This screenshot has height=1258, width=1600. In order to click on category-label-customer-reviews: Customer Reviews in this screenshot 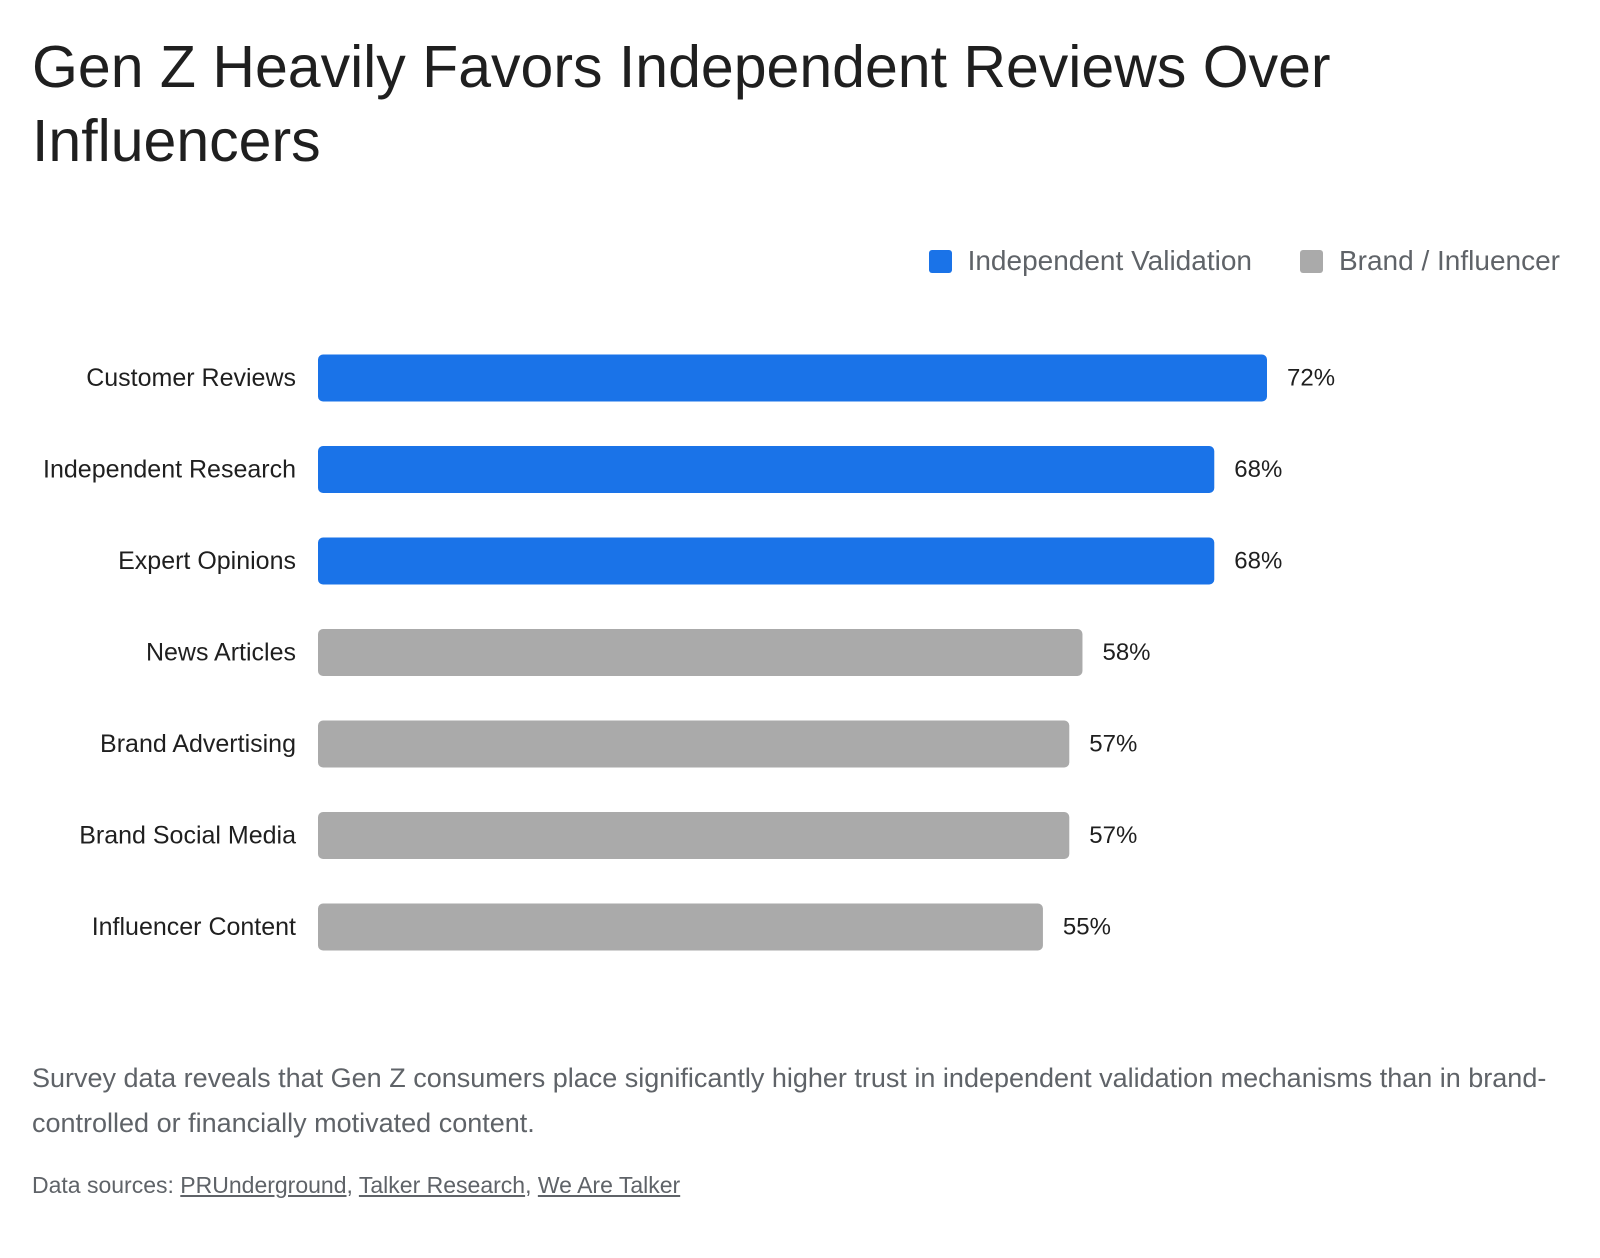, I will do `click(191, 378)`.